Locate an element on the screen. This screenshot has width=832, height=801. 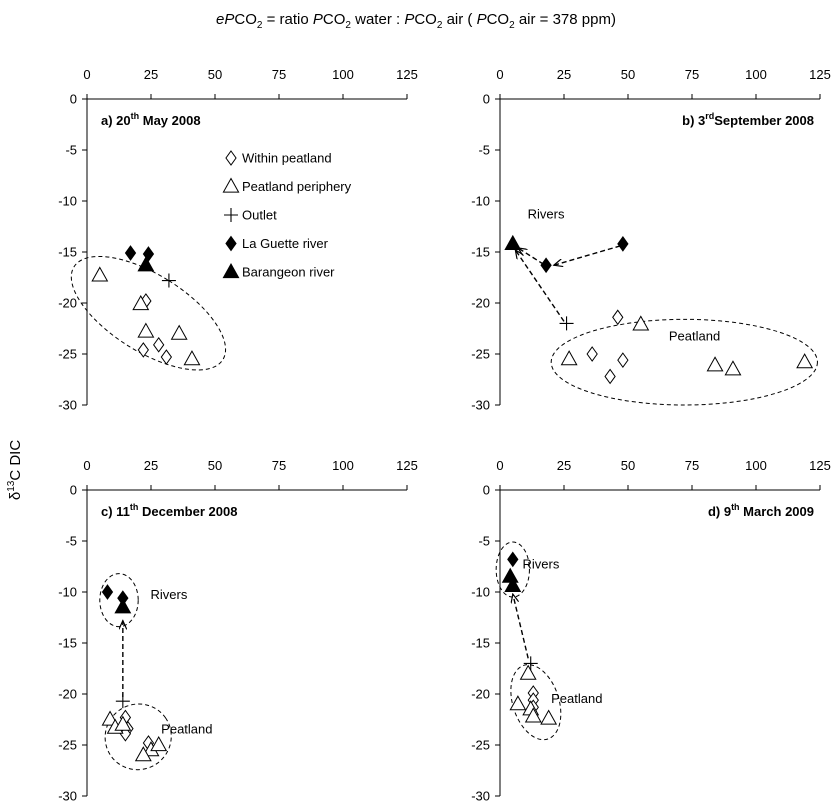
legend-marker-diamond-filled is located at coordinates (231, 243).